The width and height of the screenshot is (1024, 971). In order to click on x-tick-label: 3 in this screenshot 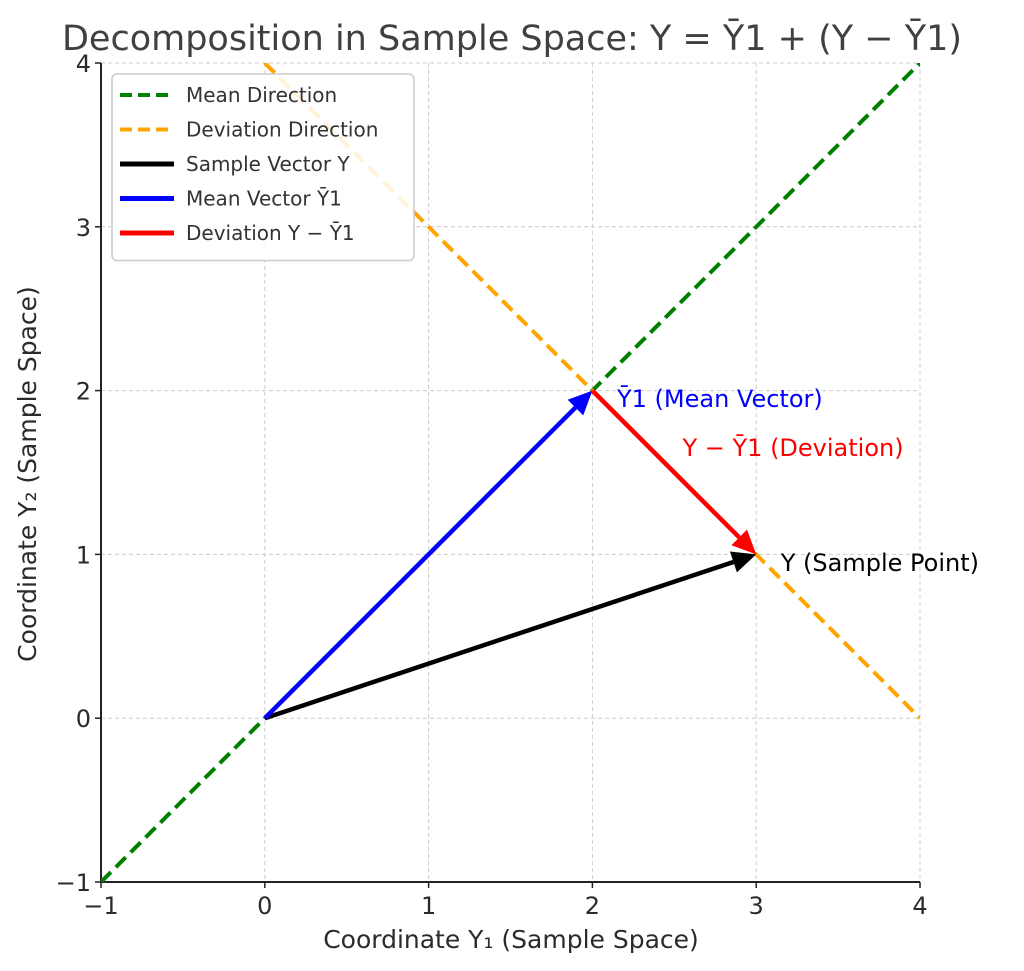, I will do `click(756, 906)`.